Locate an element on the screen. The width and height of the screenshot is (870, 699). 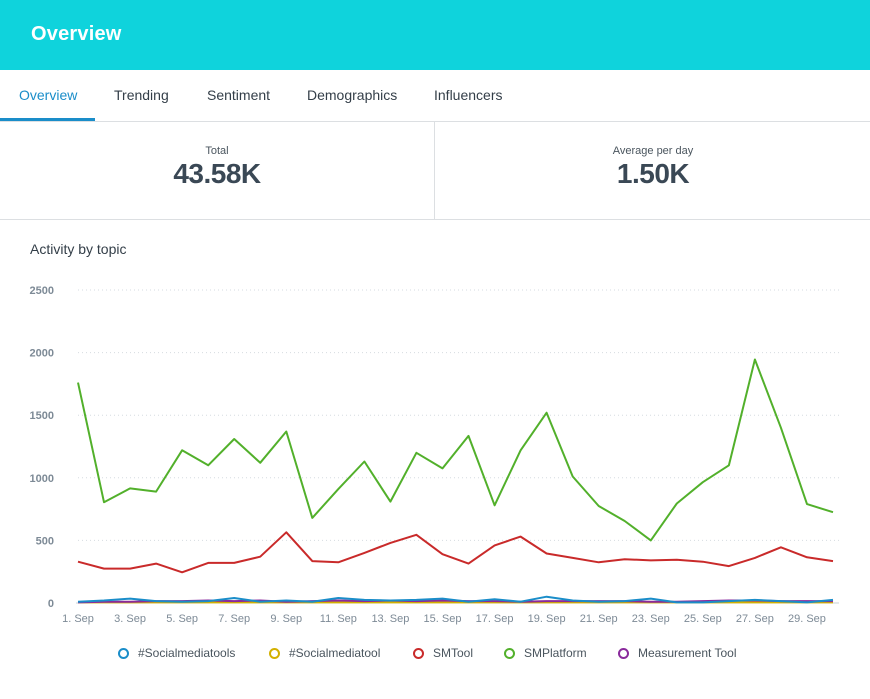
x-tick-label-23-sep: 23. Sep is located at coordinates (651, 619).